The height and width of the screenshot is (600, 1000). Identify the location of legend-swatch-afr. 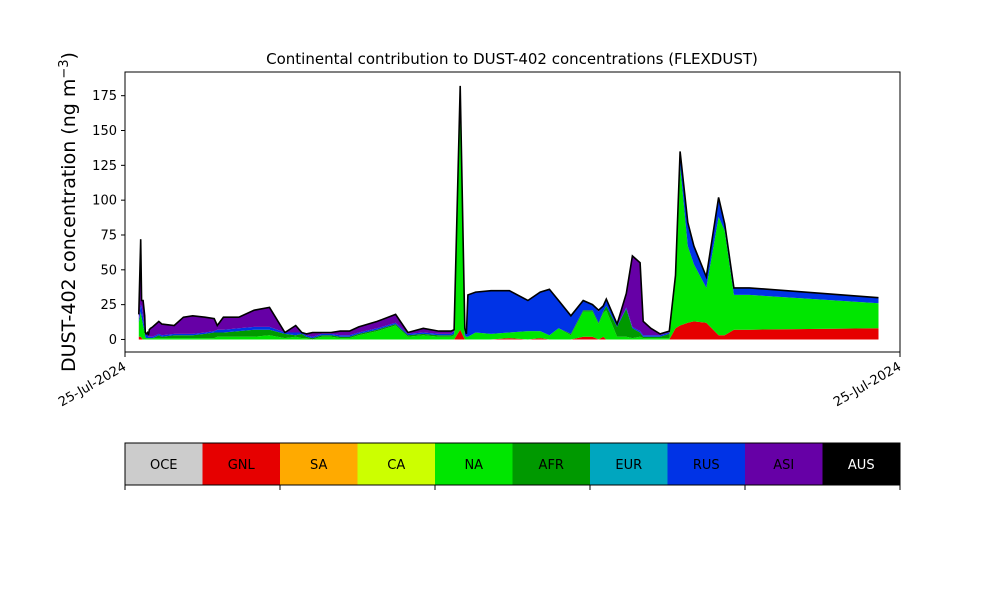
(551, 464).